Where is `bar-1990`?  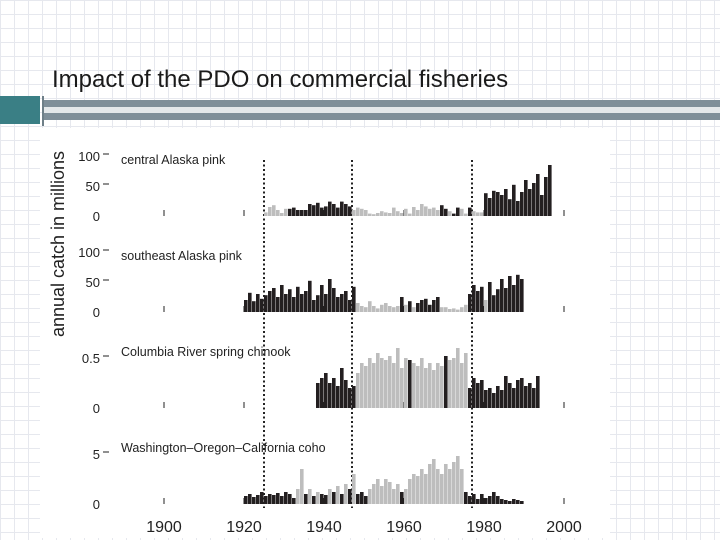
bar-1990 is located at coordinates (526, 198).